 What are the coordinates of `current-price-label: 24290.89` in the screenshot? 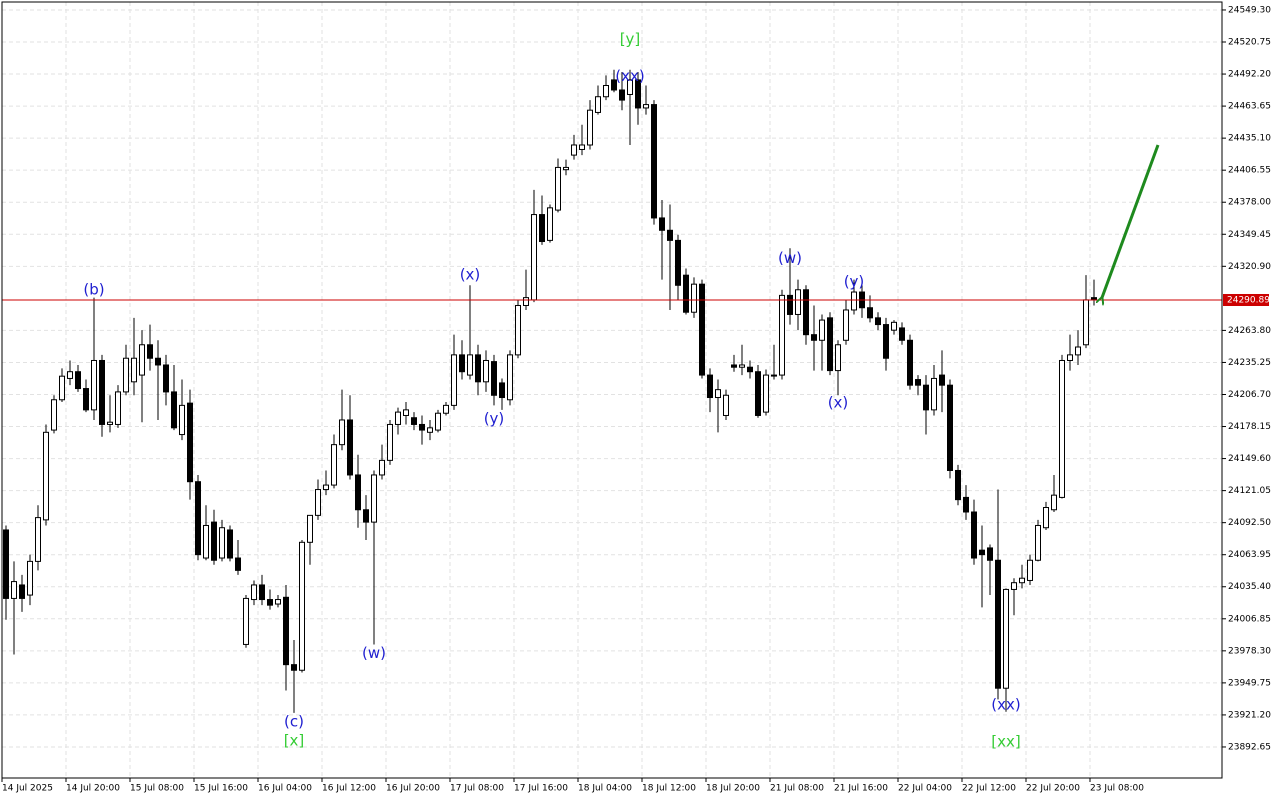 It's located at (1248, 300).